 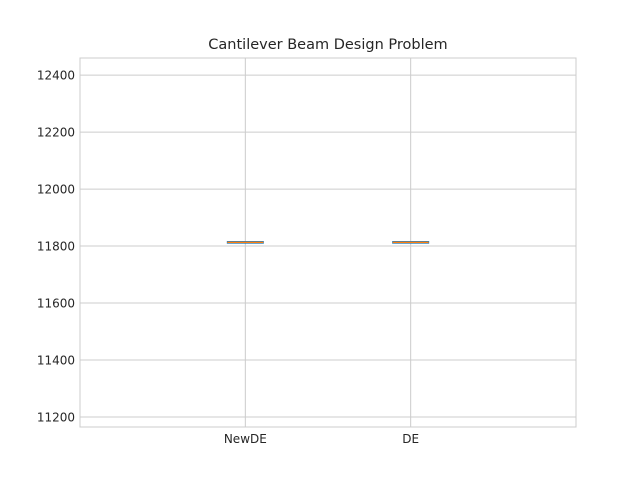 I want to click on y-tick-label: 12200, so click(x=56, y=133).